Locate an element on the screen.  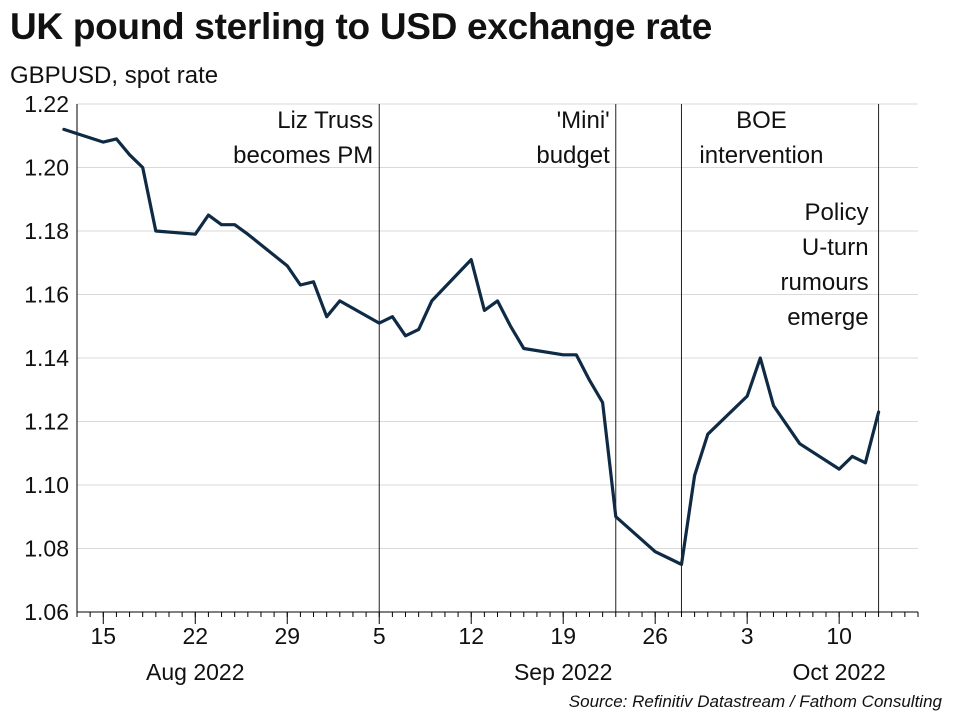
x-tick-label: 10 is located at coordinates (839, 636).